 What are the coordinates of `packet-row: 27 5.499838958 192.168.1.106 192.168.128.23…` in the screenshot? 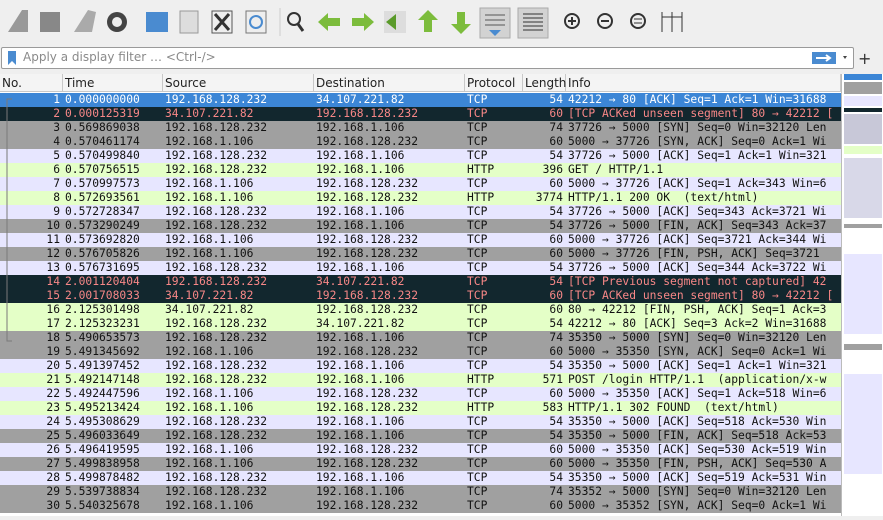 It's located at (420, 464).